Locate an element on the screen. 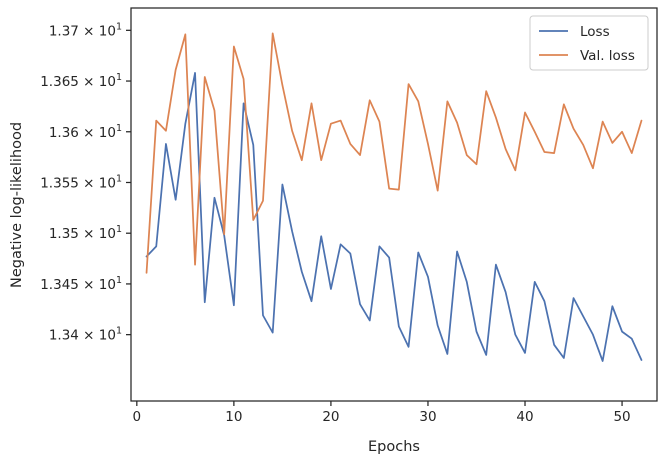 This screenshot has height=463, width=667. y-tick-label: 1.365 × 10¹ is located at coordinates (81, 81).